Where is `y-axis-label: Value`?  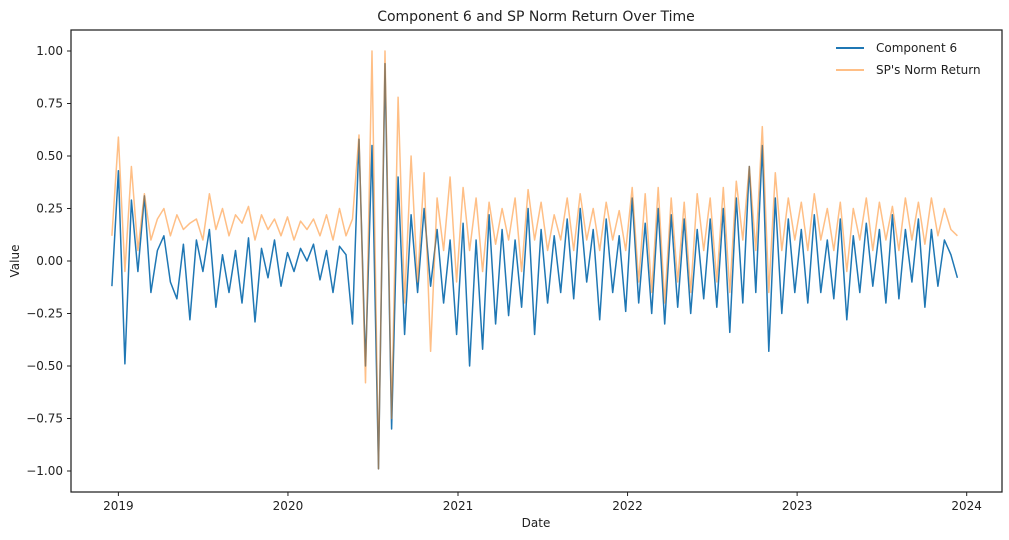 y-axis-label: Value is located at coordinates (15, 261).